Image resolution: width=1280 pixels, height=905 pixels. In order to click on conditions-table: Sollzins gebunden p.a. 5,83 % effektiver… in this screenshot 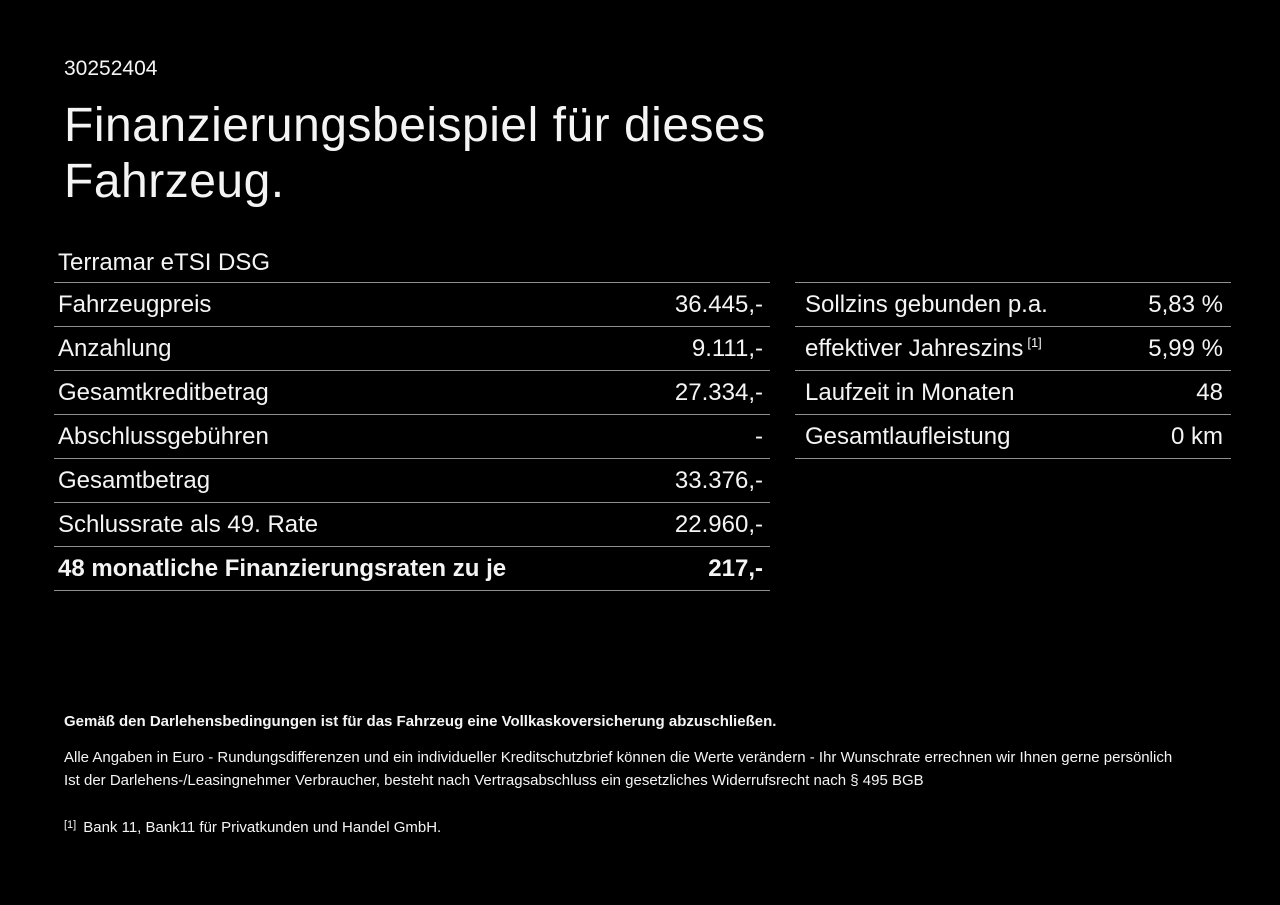, I will do `click(1013, 370)`.